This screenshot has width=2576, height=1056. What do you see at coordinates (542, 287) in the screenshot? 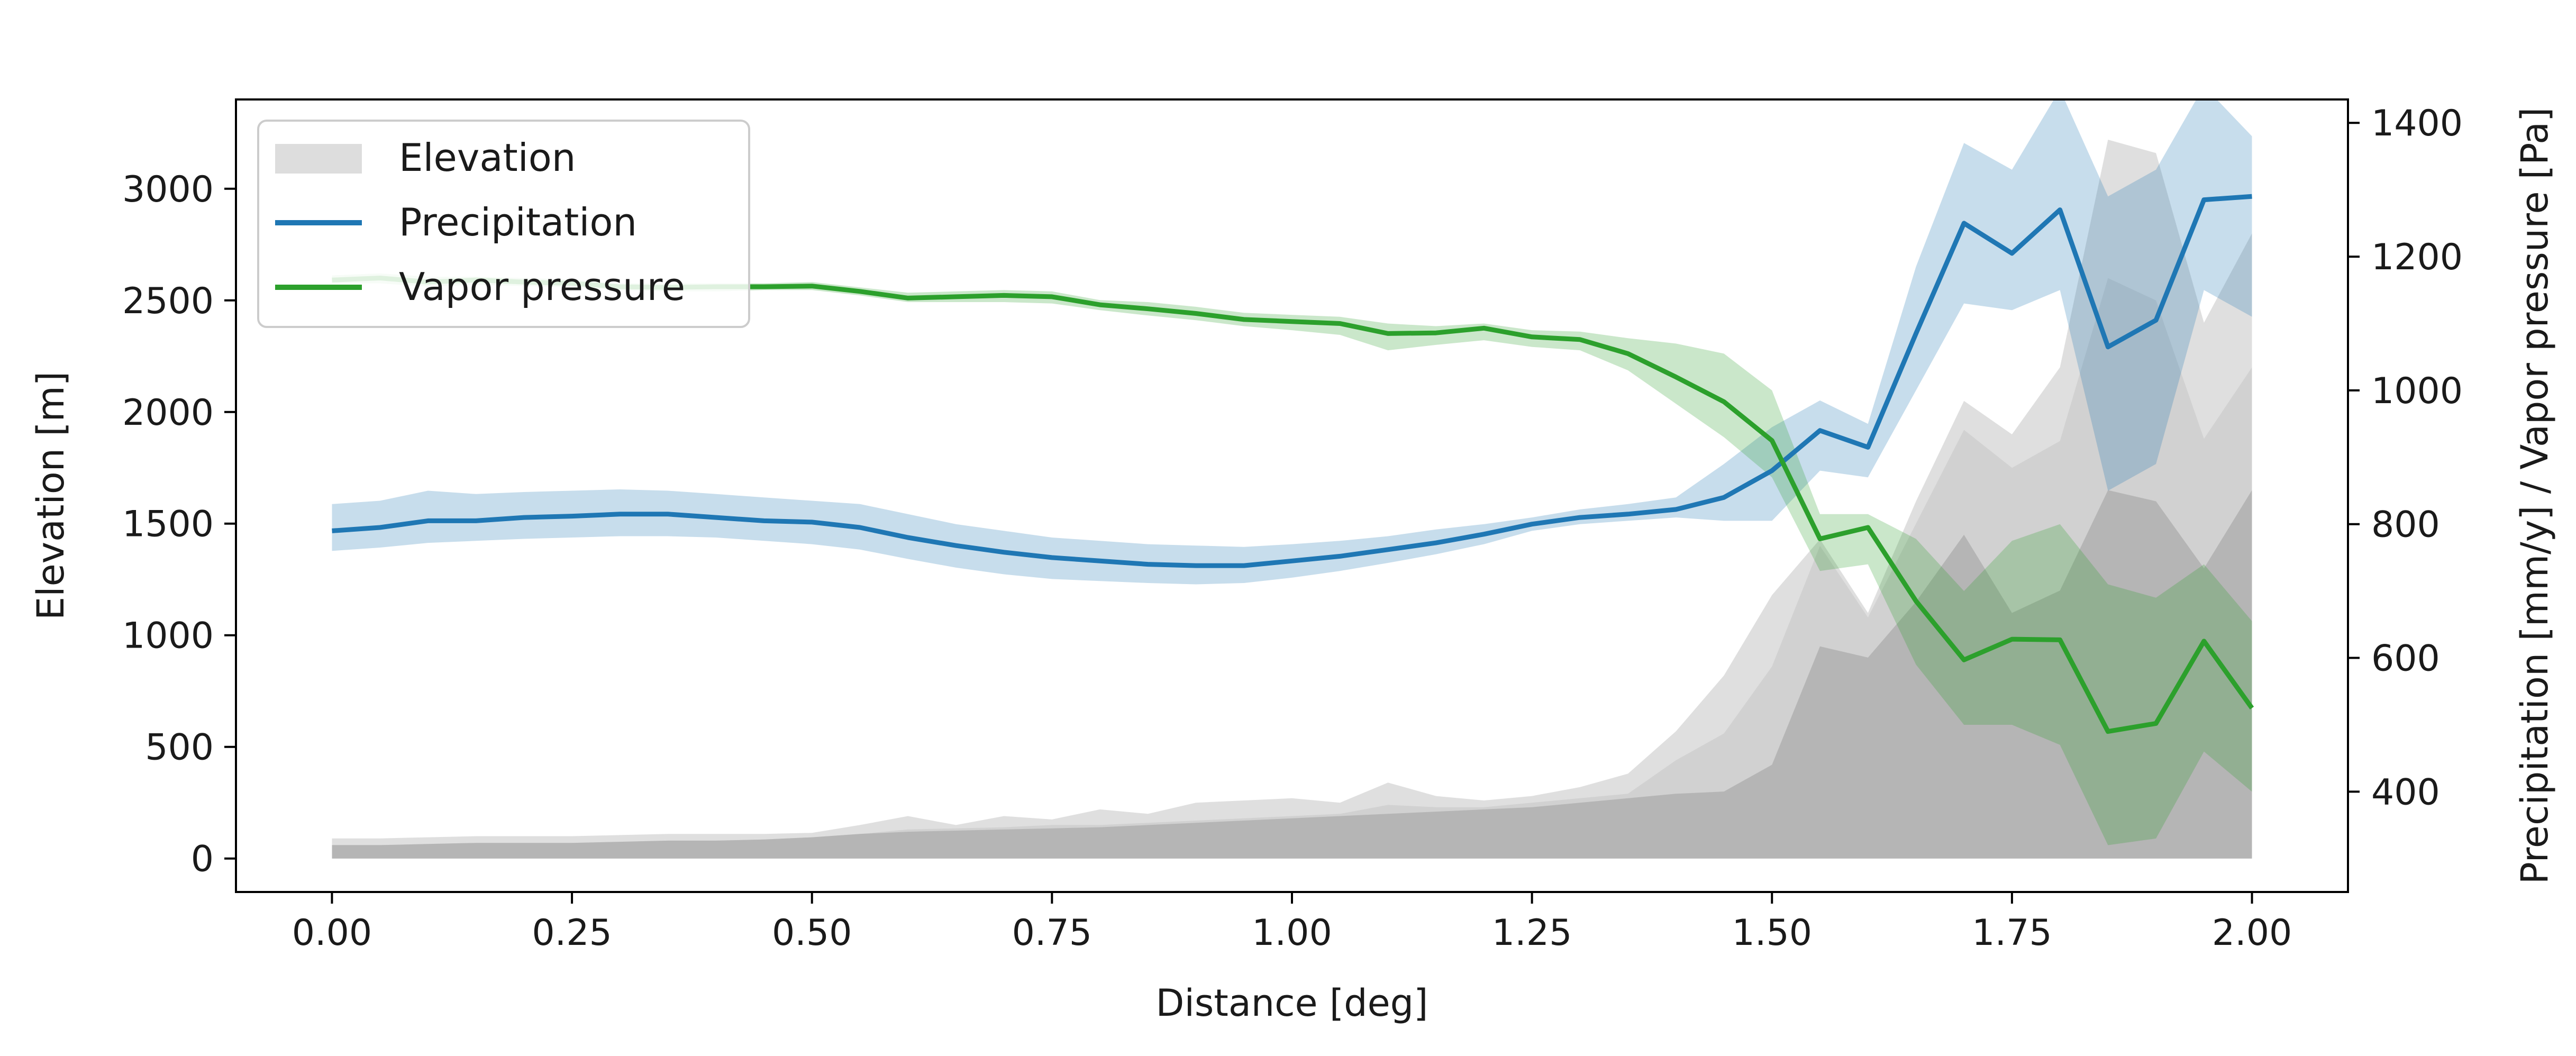
I see `legend-vapor-pressure-label: Vapor pressure` at bounding box center [542, 287].